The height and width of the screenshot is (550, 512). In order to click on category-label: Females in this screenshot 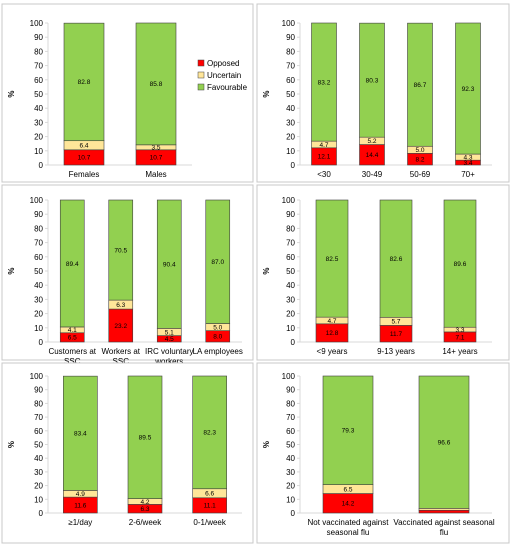, I will do `click(84, 174)`.